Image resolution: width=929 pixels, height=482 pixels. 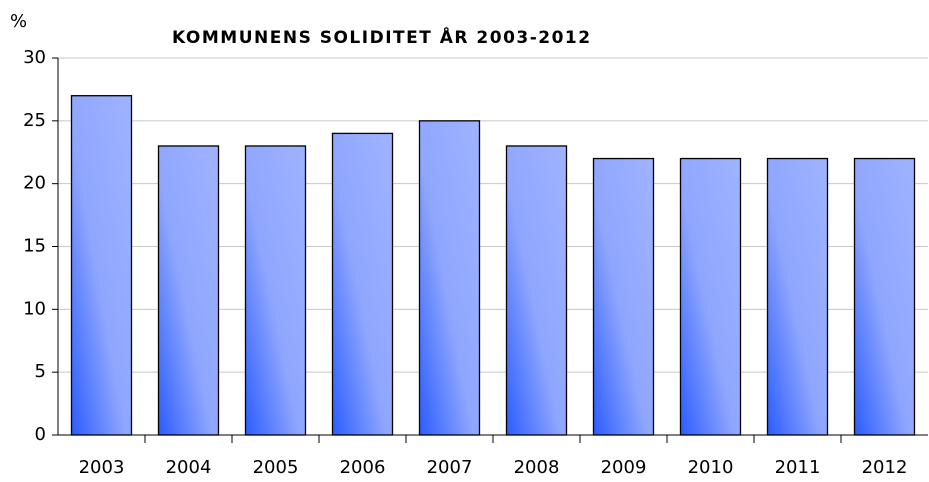 What do you see at coordinates (363, 467) in the screenshot?
I see `x-tick-label: 2006` at bounding box center [363, 467].